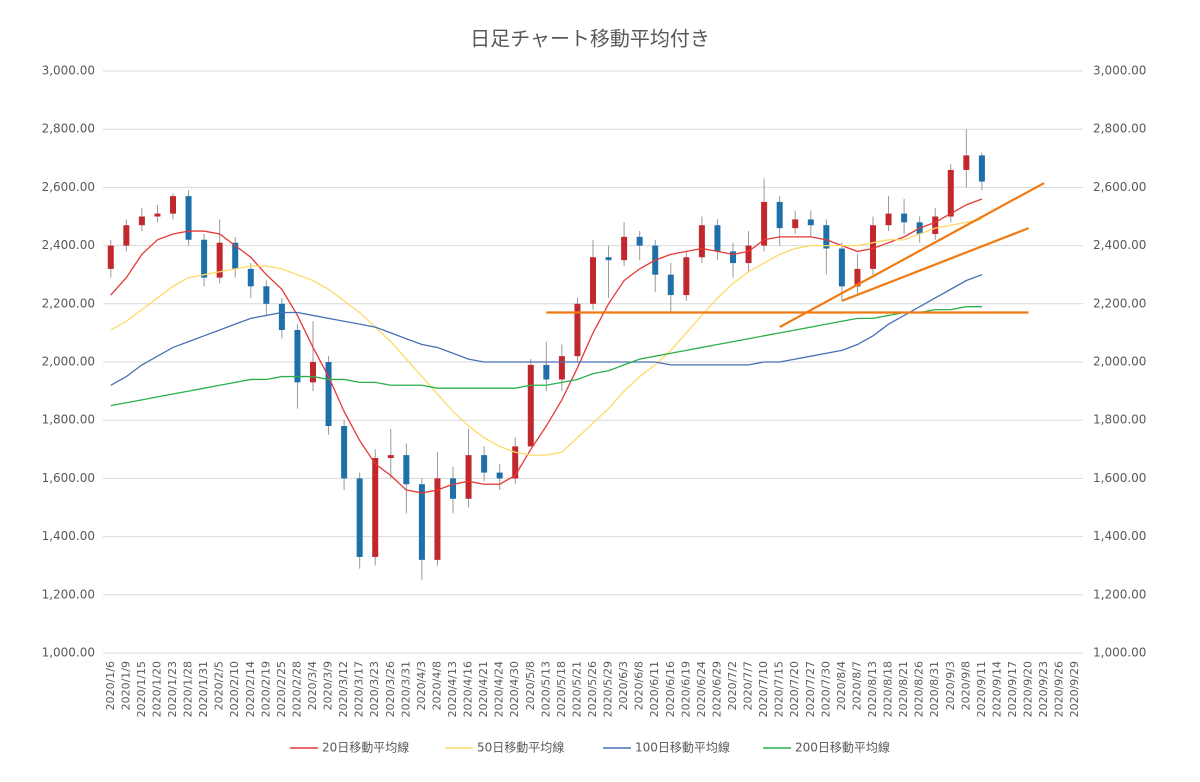  Describe the element at coordinates (934, 689) in the screenshot. I see `x-tick-label: 2020/8/31` at that location.